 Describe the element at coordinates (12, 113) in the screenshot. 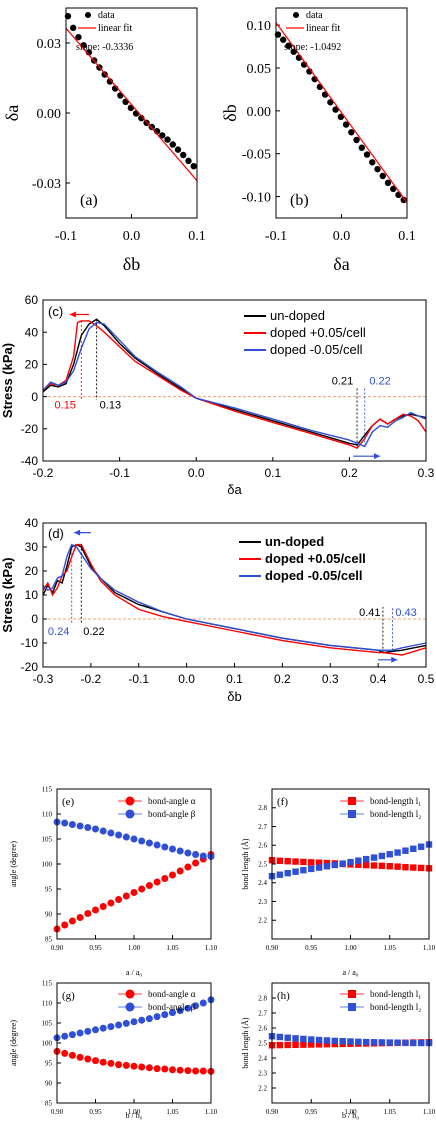

I see `y-axis-label: δa` at that location.